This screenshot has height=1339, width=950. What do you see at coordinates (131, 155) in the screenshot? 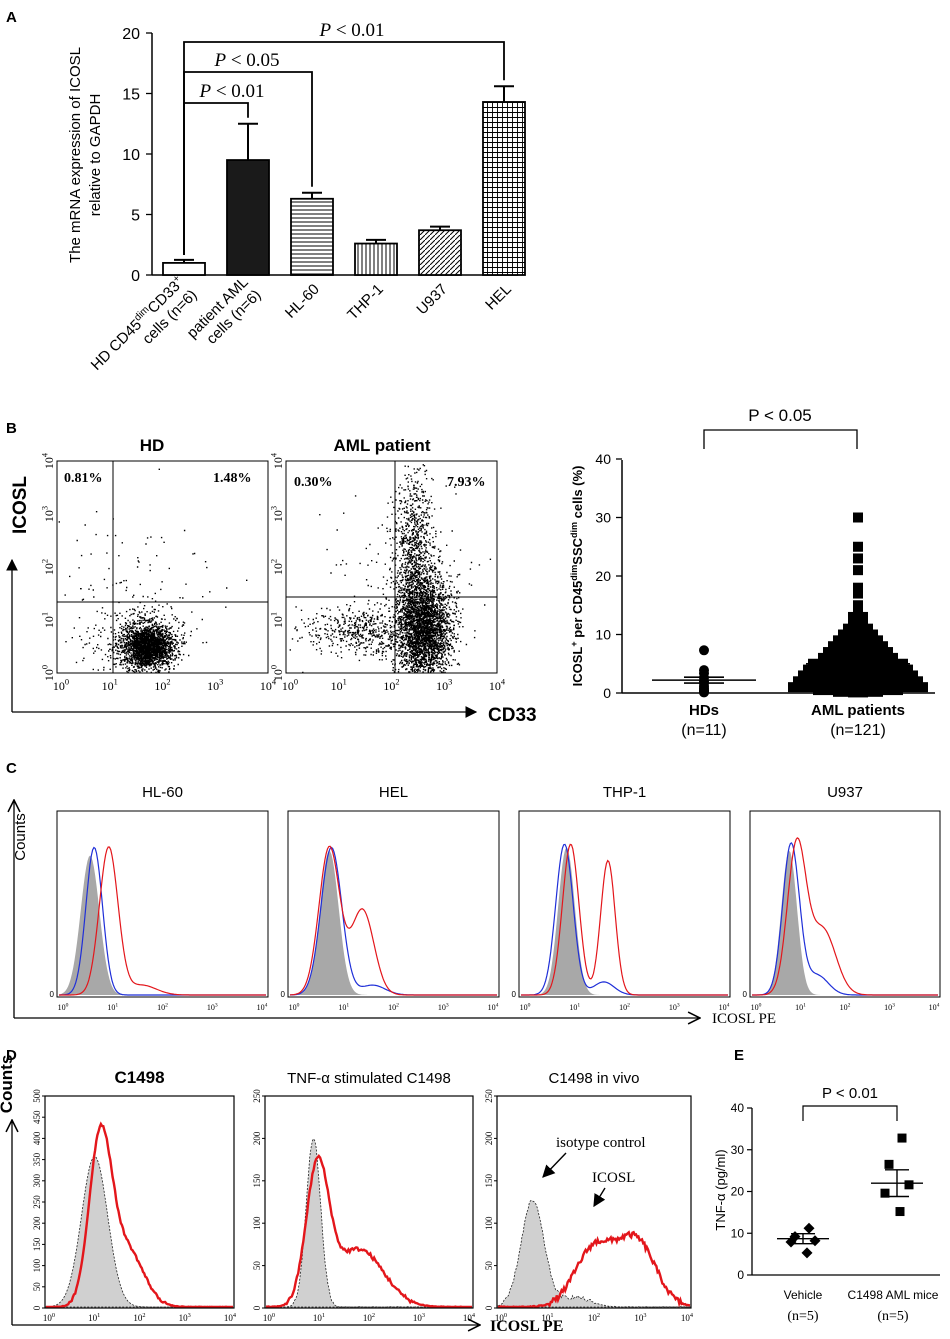
I see `a-ytick-label: 10` at bounding box center [131, 155].